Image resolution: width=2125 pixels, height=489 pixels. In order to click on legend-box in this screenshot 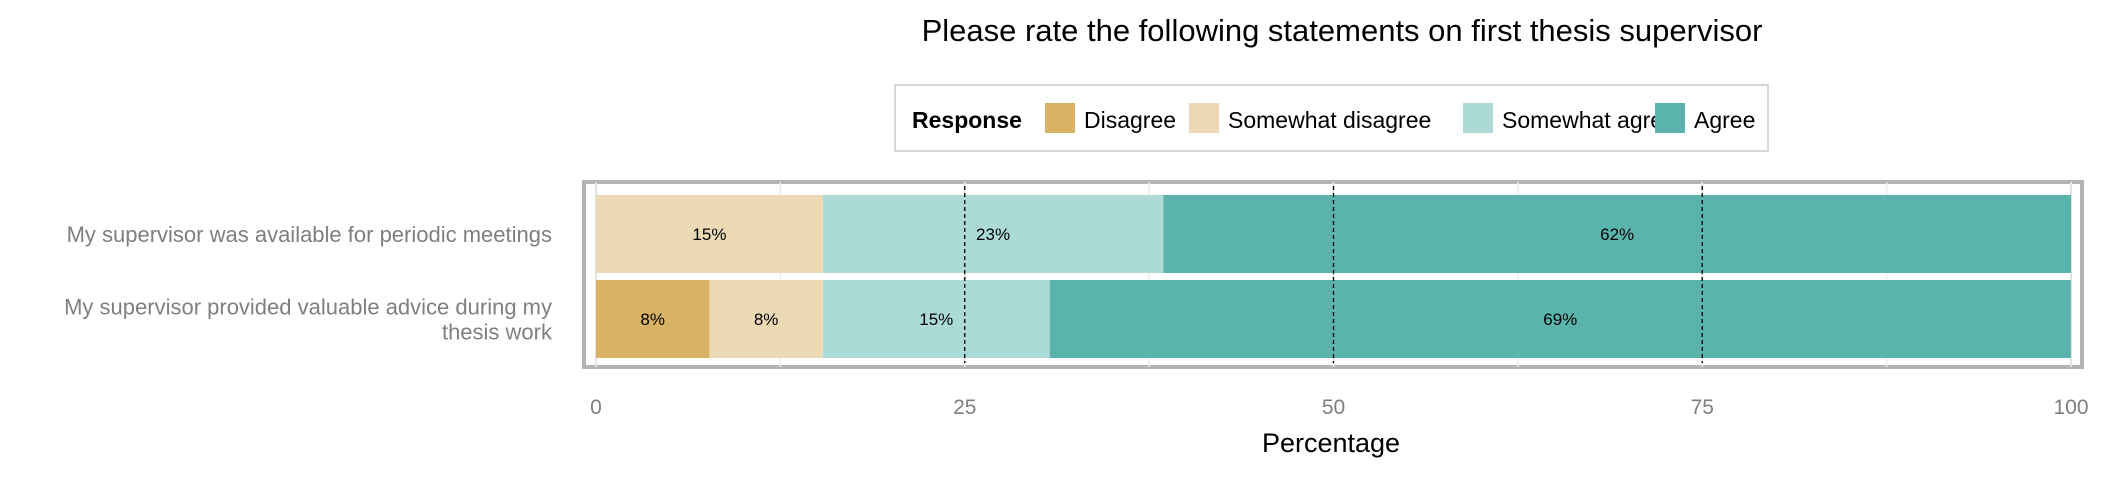, I will do `click(1331, 118)`.